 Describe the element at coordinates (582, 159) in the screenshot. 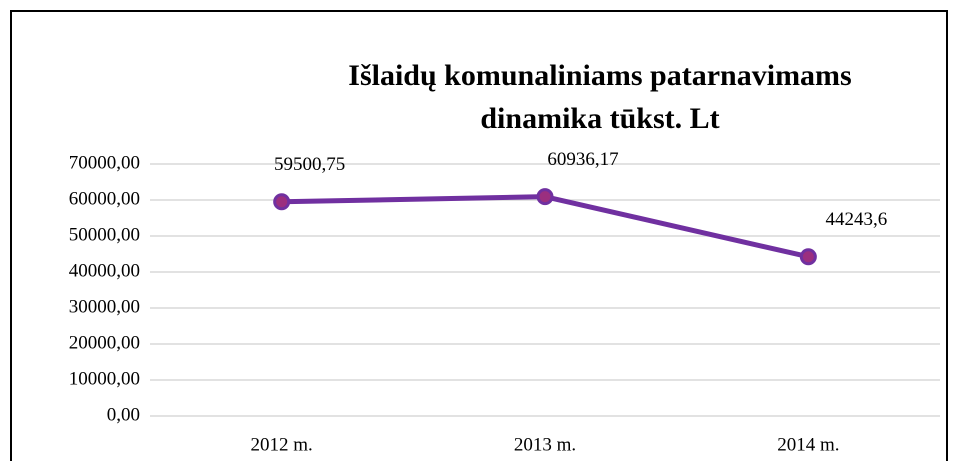

I see `data-label: 60936,17` at that location.